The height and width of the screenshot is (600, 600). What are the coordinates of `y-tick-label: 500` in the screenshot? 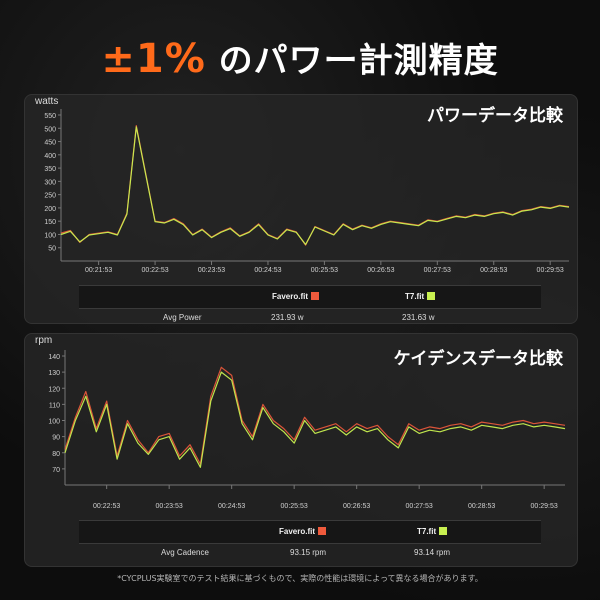 It's located at (50, 129).